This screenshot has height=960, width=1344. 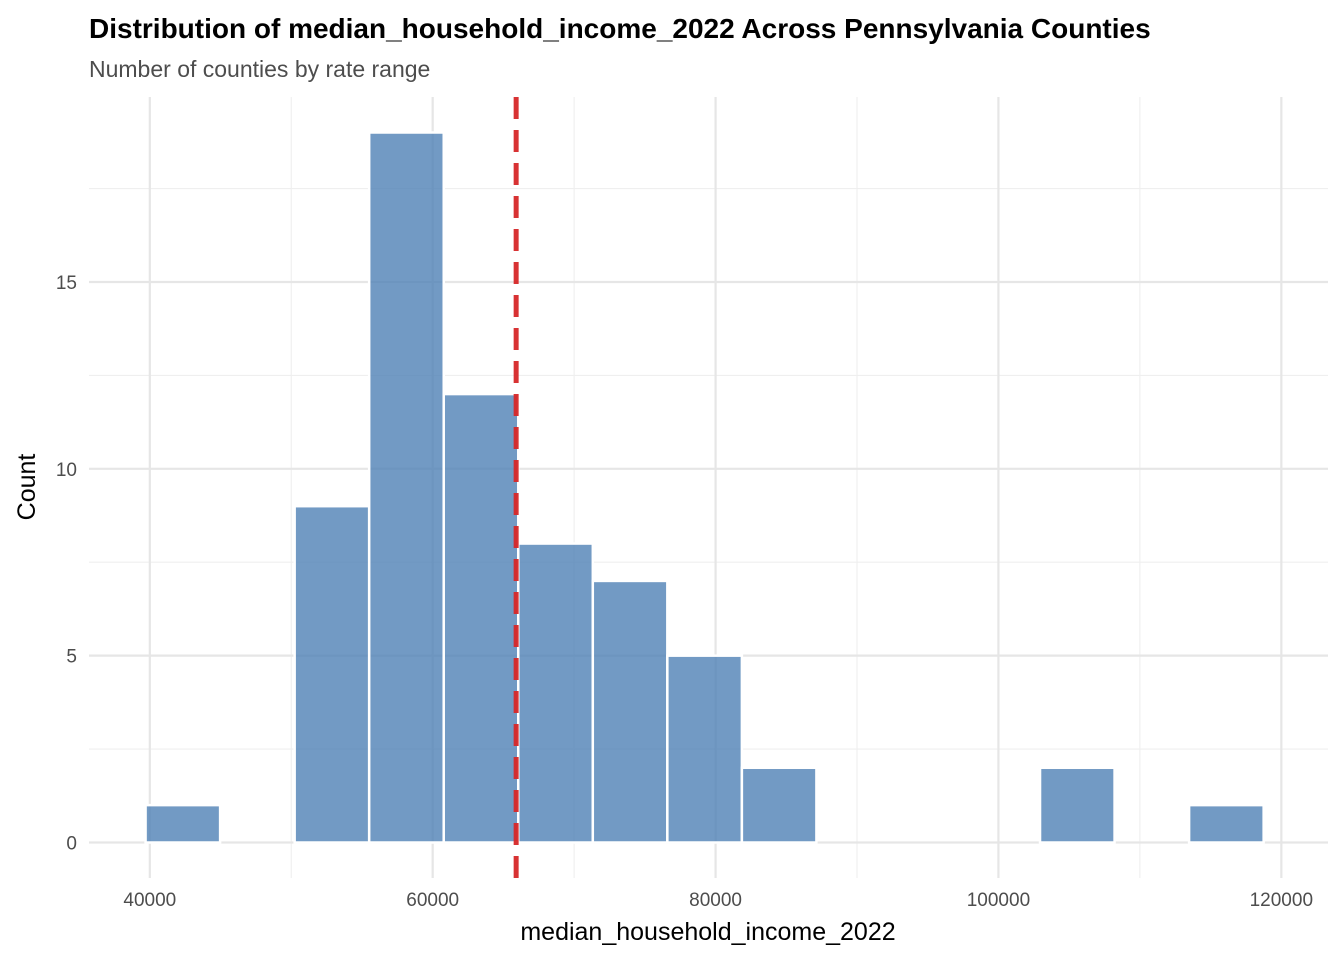 I want to click on y-axis-title: Count, so click(x=27, y=487).